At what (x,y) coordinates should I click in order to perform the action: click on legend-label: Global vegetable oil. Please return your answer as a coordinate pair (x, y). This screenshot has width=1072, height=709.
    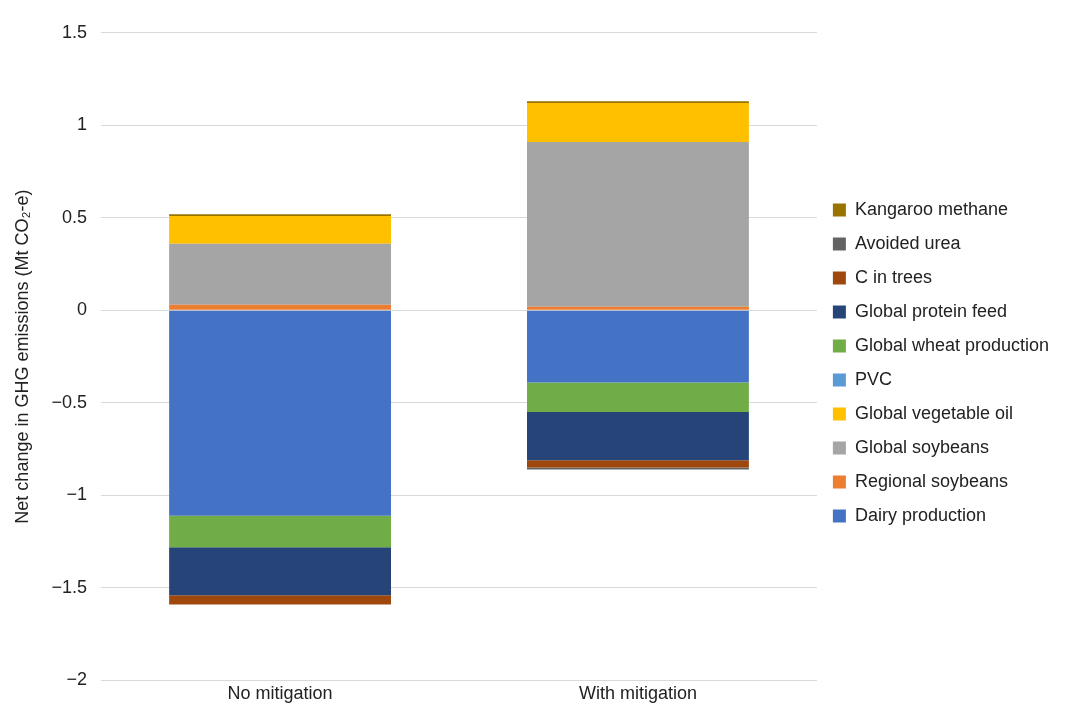
    Looking at the image, I should click on (933, 412).